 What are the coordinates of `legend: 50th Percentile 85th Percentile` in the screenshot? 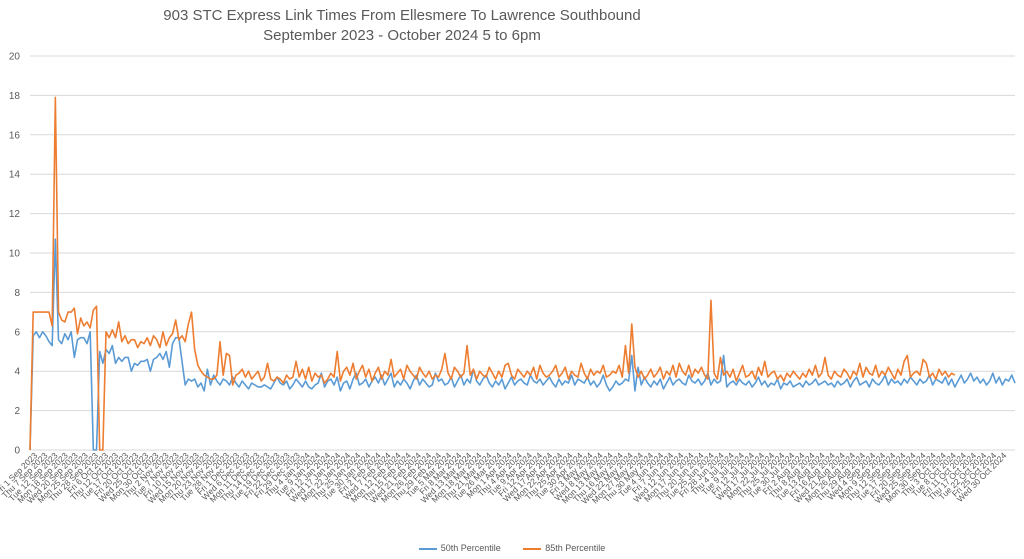 It's located at (512, 548).